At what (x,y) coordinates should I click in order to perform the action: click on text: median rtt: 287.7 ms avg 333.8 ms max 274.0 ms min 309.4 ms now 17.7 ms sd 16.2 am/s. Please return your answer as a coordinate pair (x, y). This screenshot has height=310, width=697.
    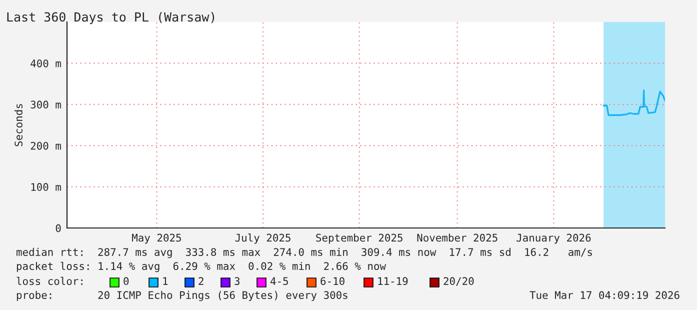
    Looking at the image, I should click on (304, 253).